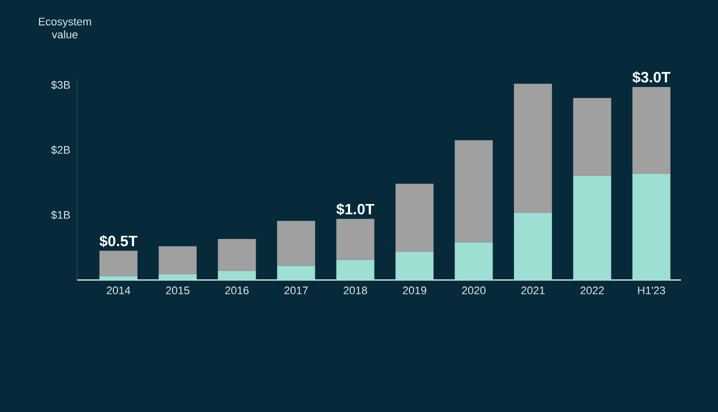 This screenshot has height=412, width=718. What do you see at coordinates (296, 290) in the screenshot?
I see `x-tick-label: 2017` at bounding box center [296, 290].